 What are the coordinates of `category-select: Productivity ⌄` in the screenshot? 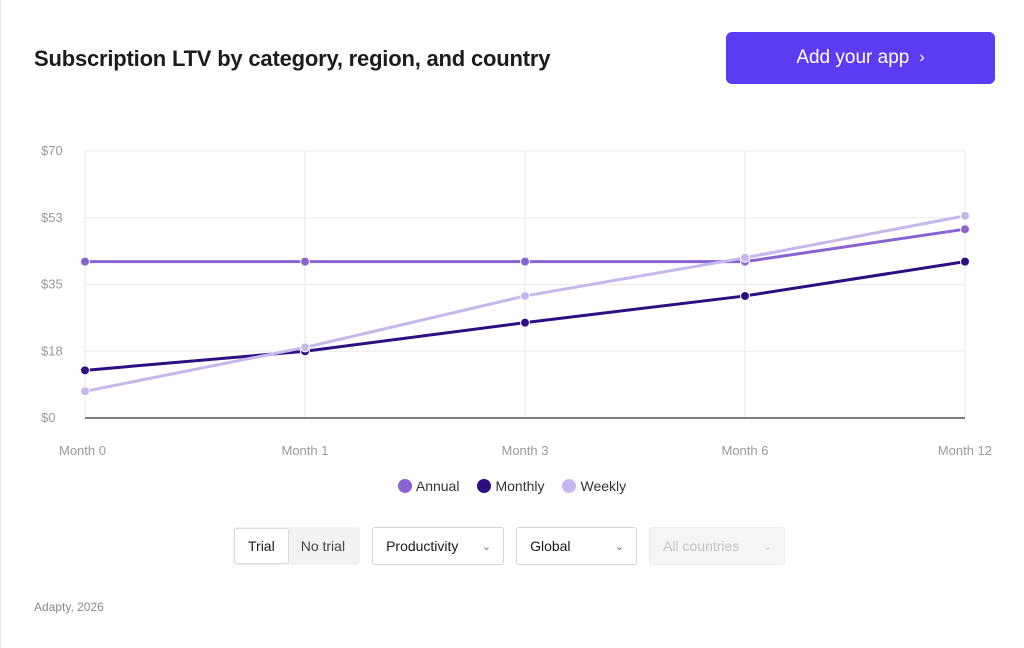 It's located at (438, 546).